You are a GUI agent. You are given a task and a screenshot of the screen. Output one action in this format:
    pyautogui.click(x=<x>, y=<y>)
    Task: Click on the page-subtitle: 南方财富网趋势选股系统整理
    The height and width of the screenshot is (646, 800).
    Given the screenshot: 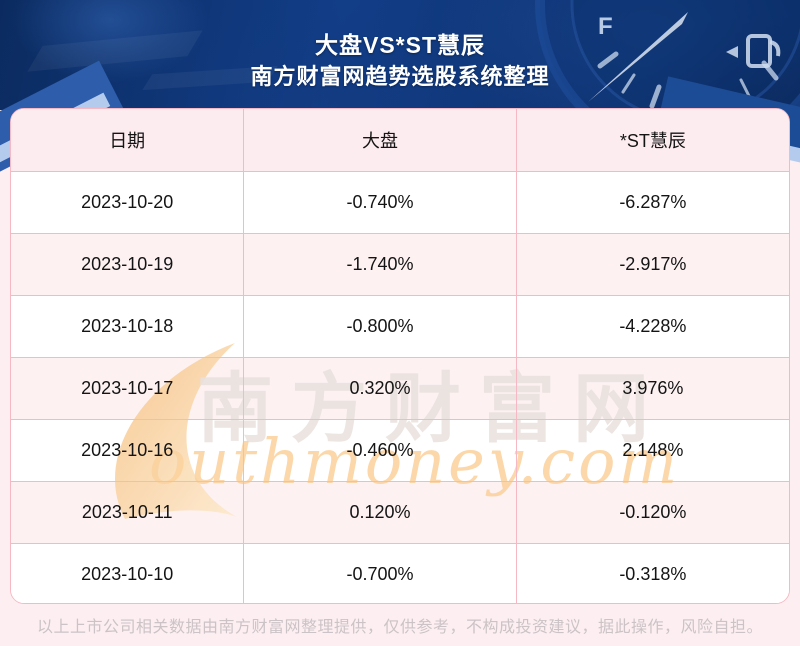 What is the action you would take?
    pyautogui.click(x=400, y=76)
    